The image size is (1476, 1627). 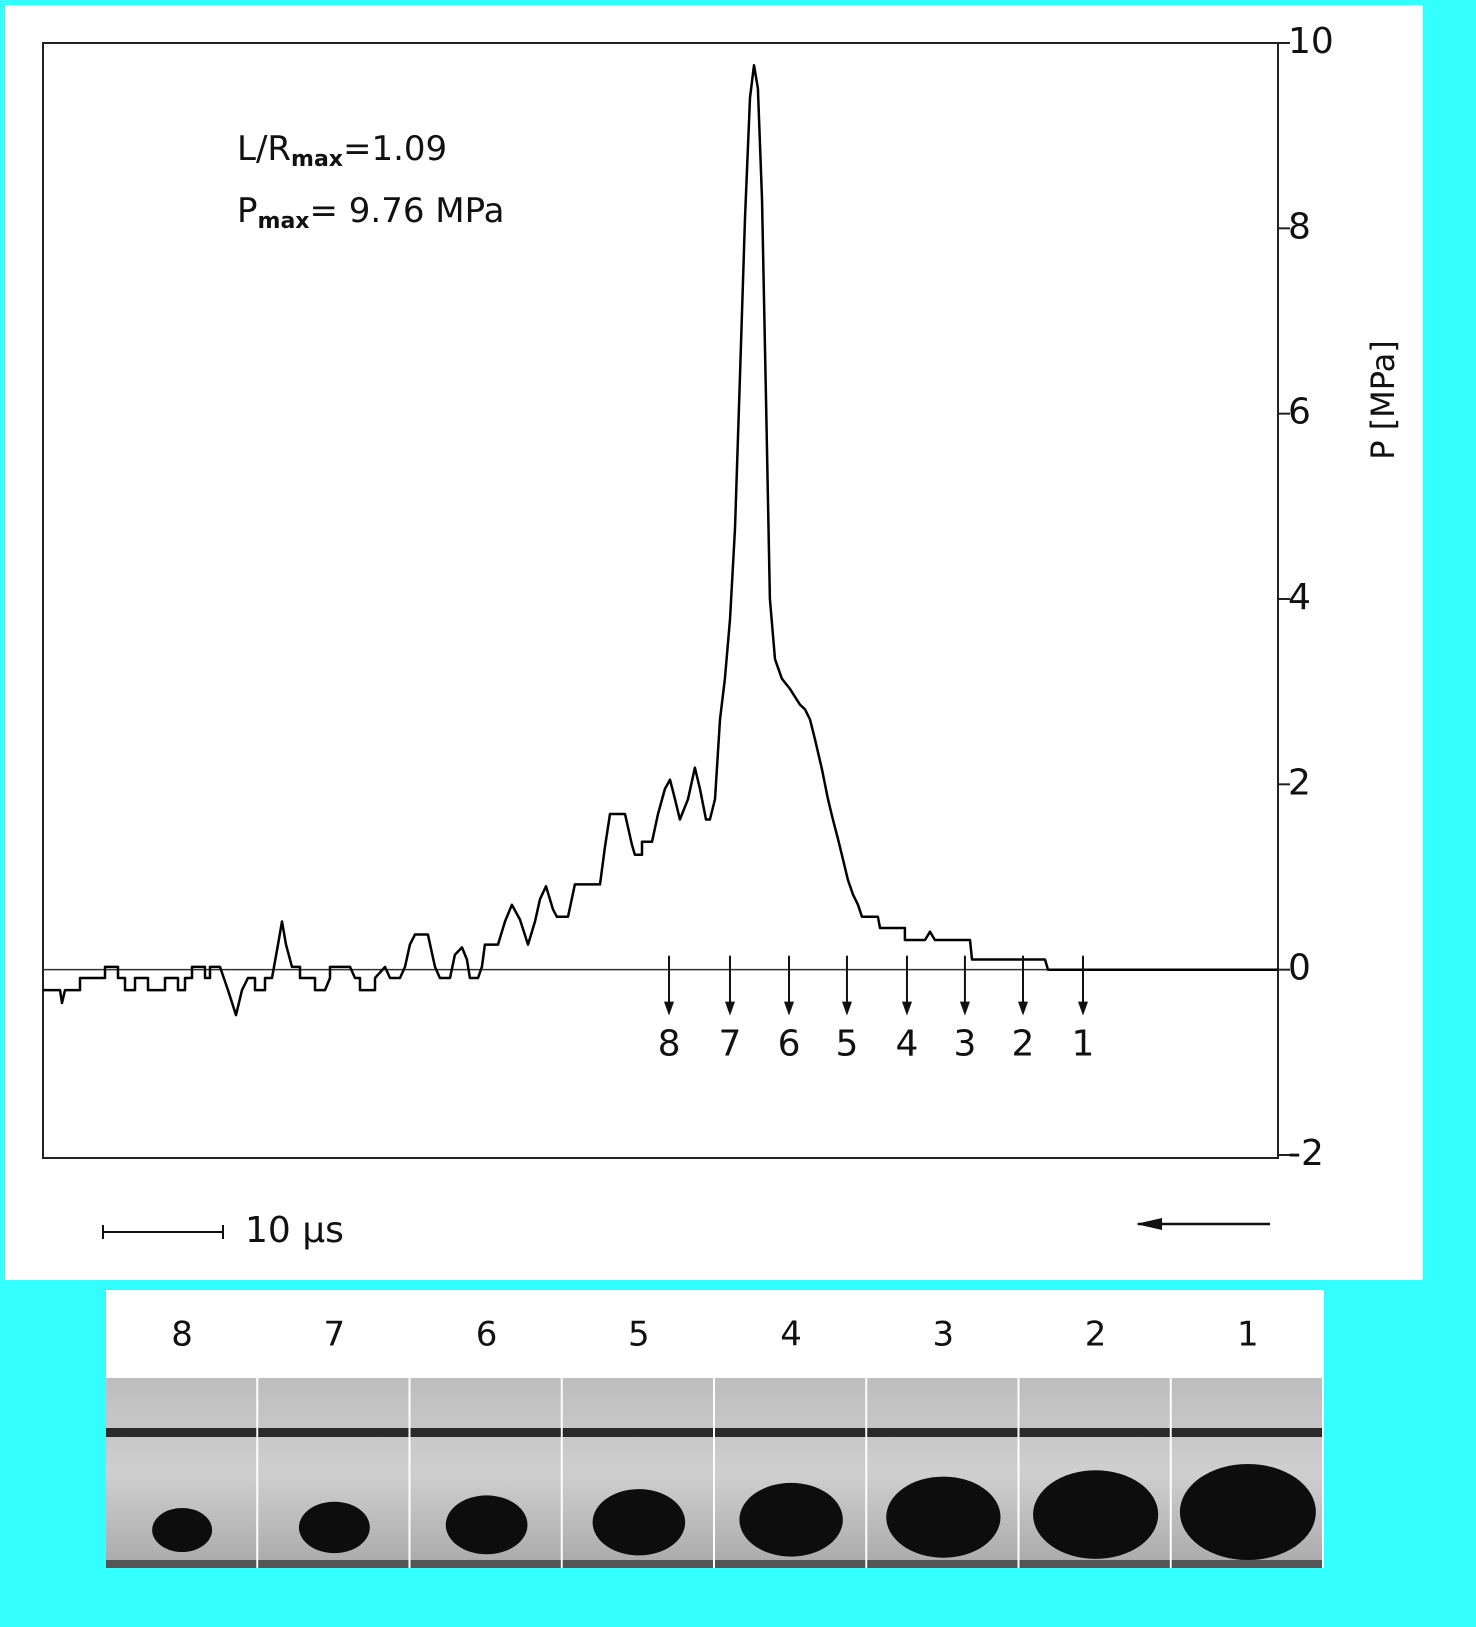 I want to click on y-tick-label: -2, so click(x=1306, y=1153).